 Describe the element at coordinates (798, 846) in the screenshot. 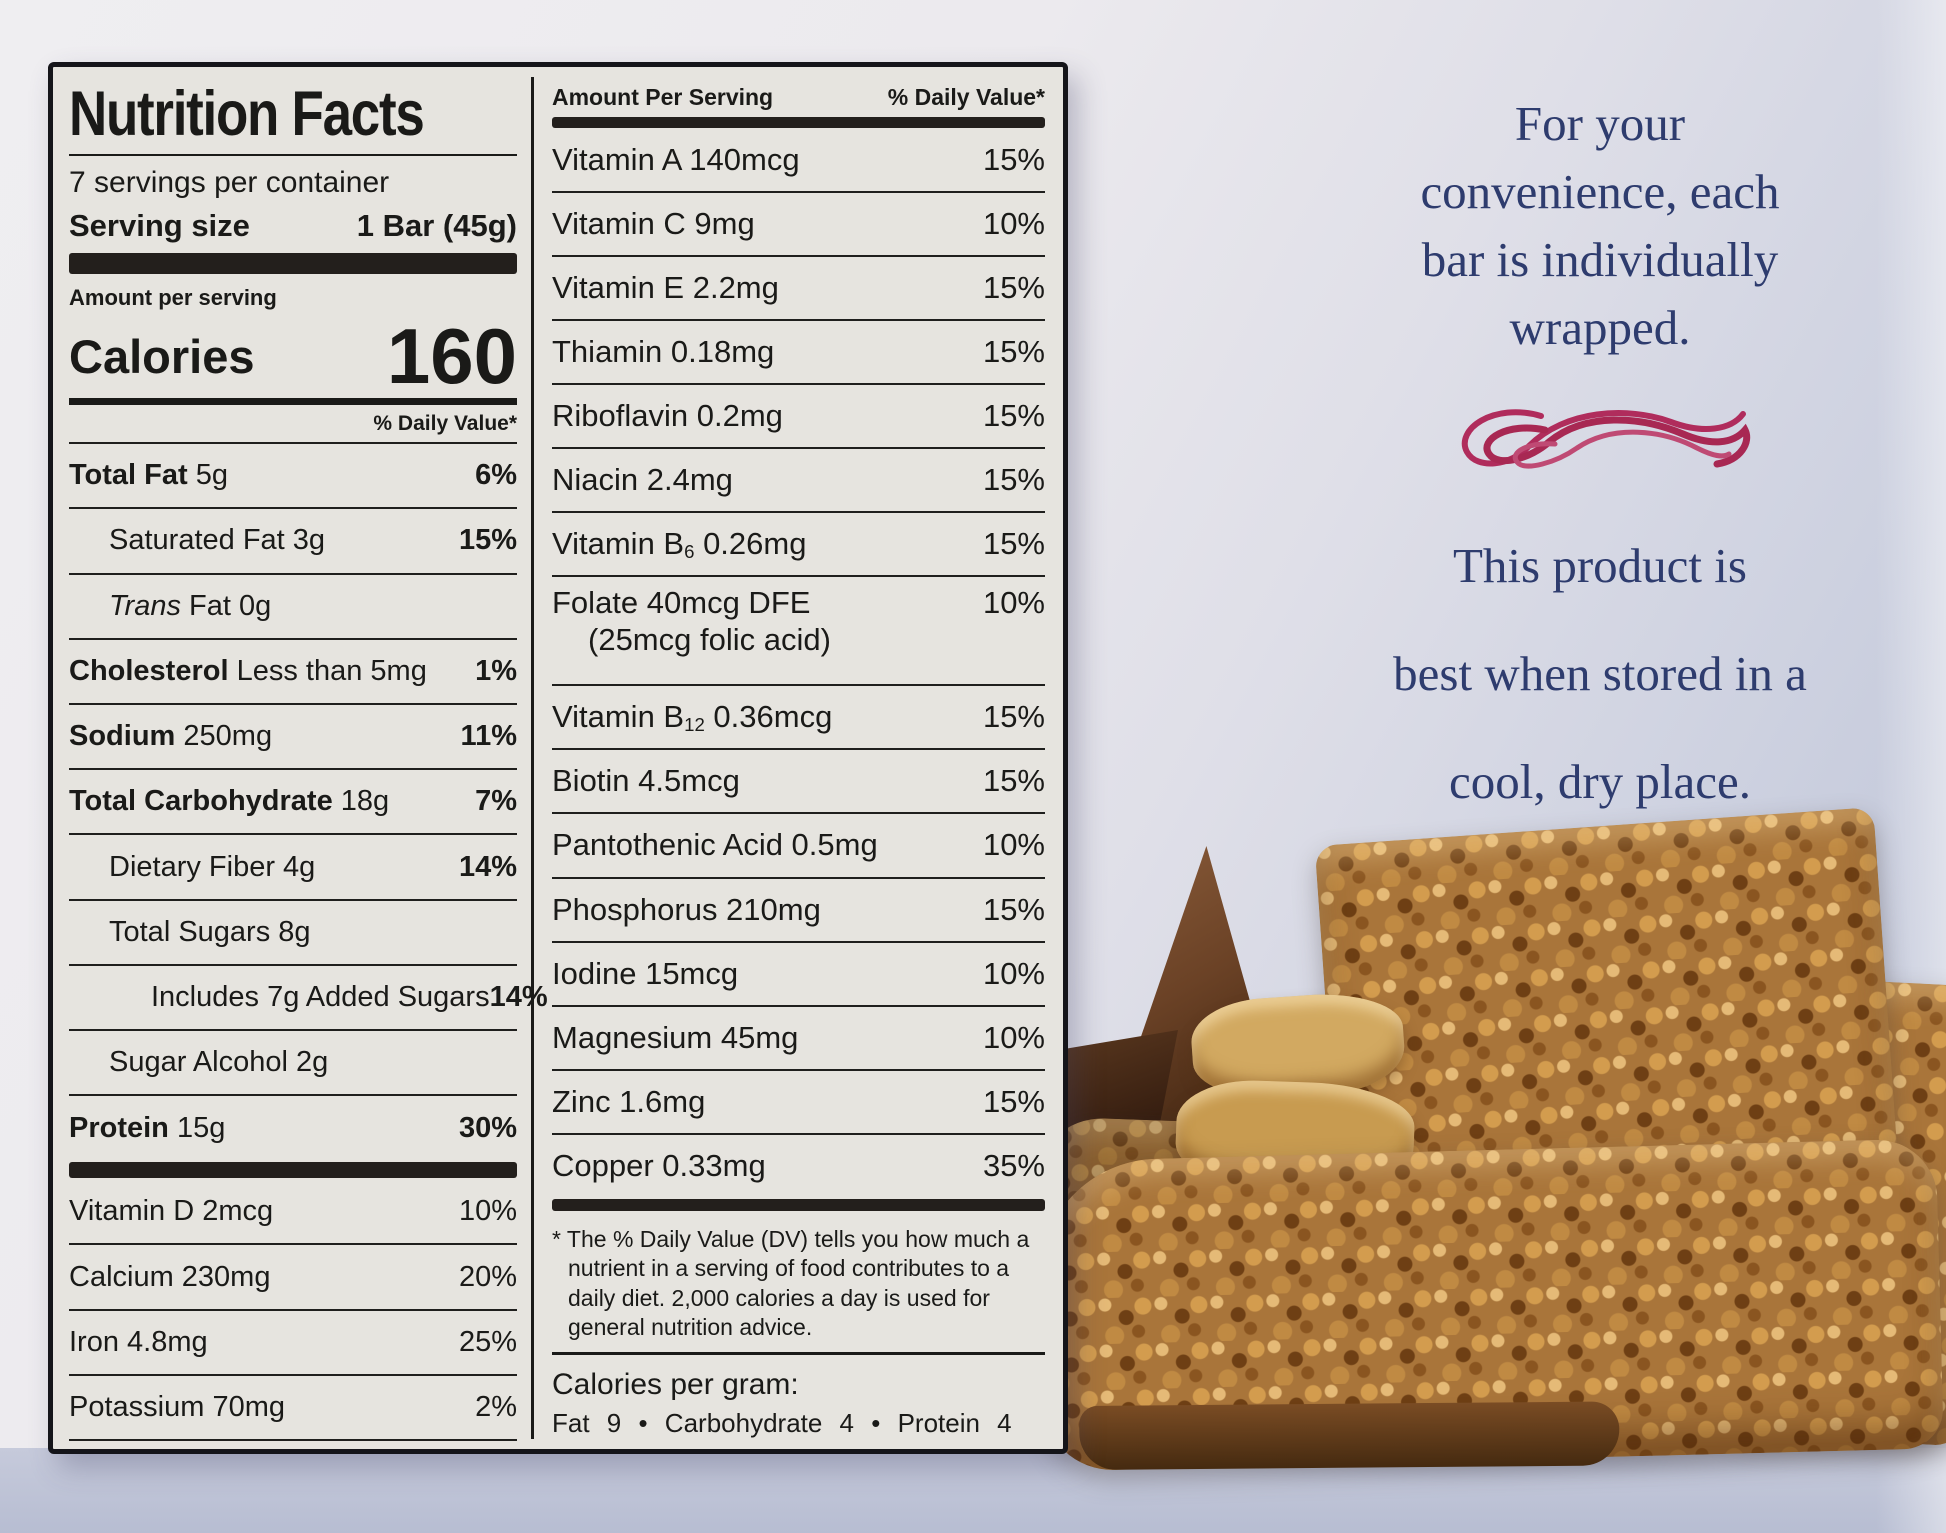

I see `nutrient-row-pantothenic-acid: Pantothenic Acid 0.5mg 10%` at that location.